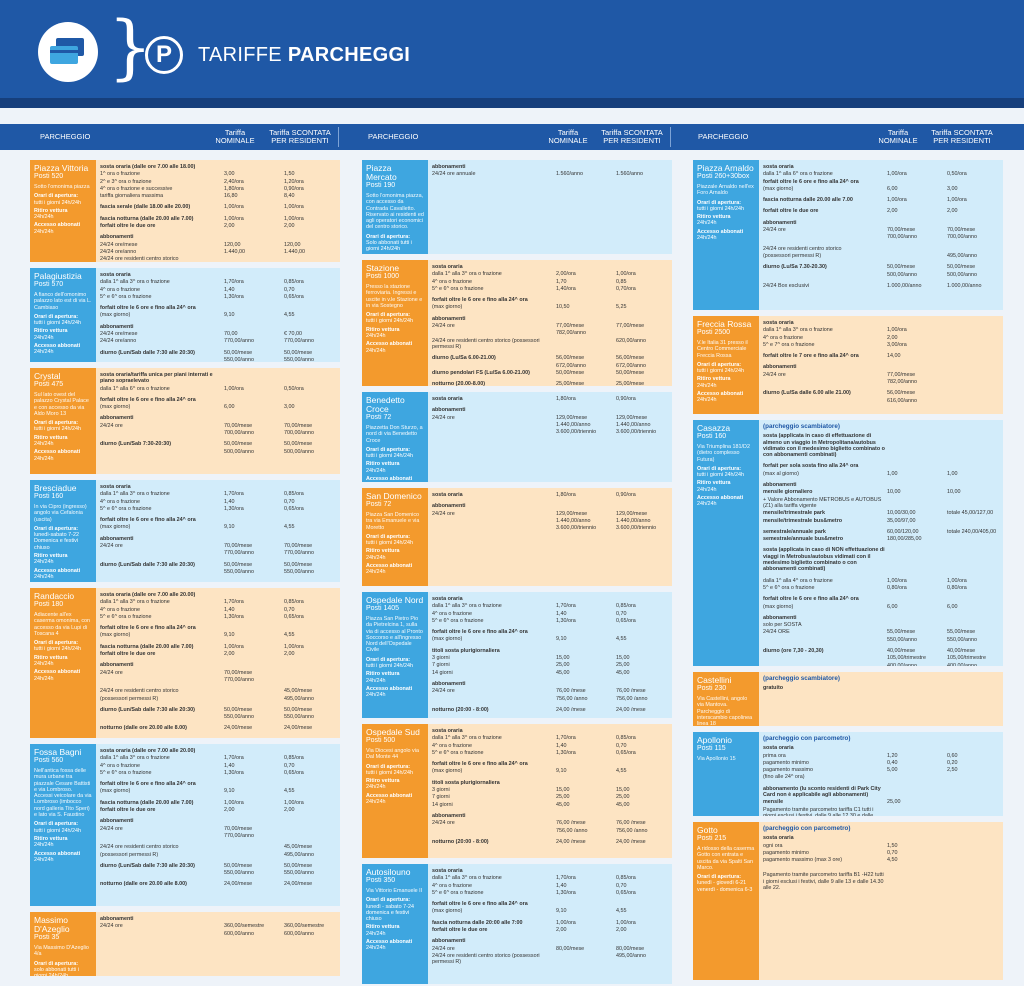 This screenshot has height=986, width=1024. What do you see at coordinates (550, 949) in the screenshot?
I see `tariff-row: 24/24 ore 80,00/mese 80,00/mese` at bounding box center [550, 949].